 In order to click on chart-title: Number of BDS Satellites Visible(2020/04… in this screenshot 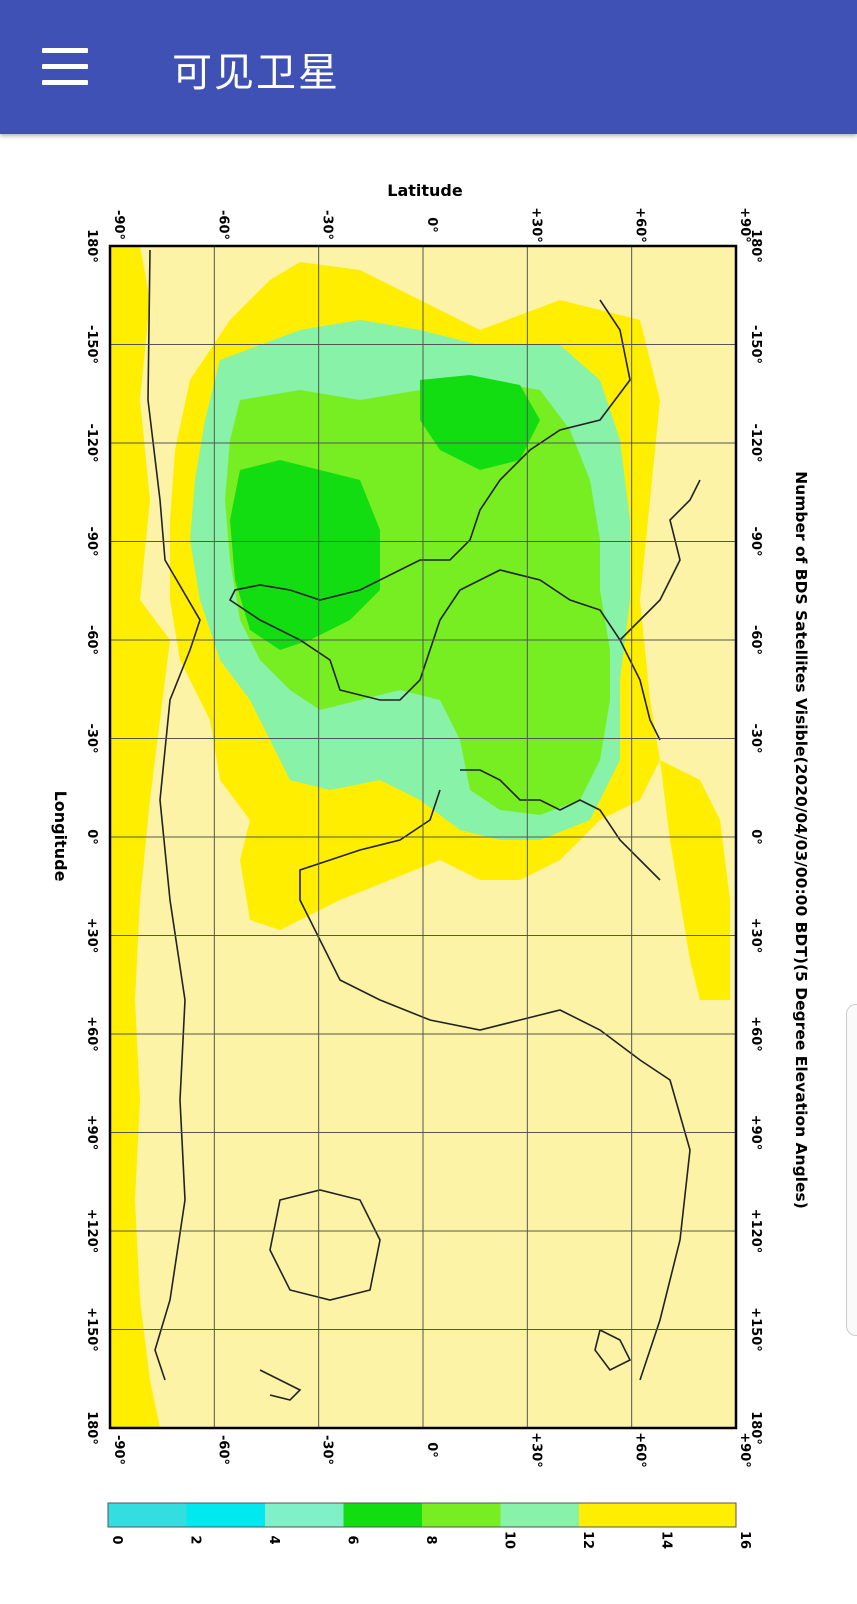, I will do `click(801, 840)`.